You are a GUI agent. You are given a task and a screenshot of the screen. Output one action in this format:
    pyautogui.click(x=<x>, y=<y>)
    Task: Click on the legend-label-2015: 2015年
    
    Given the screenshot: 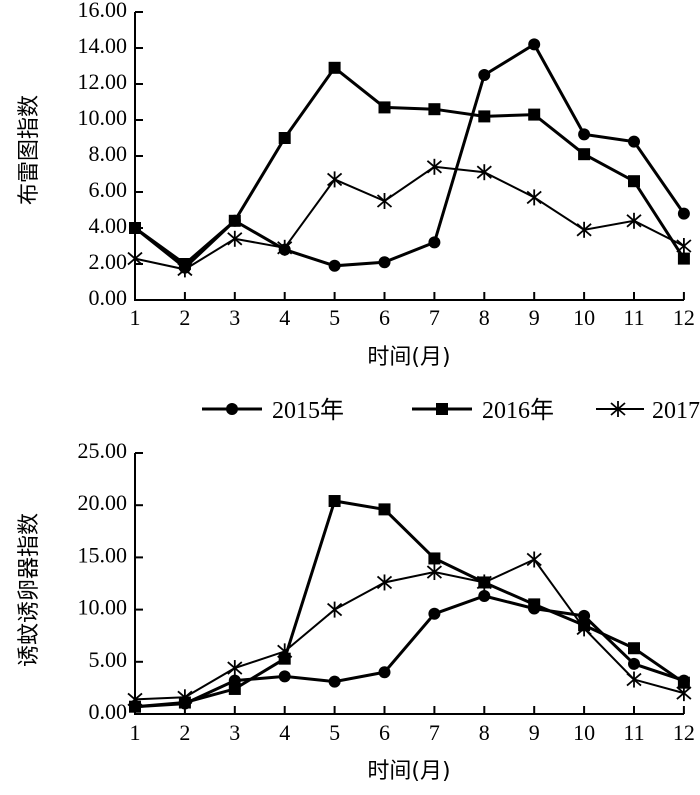 What is the action you would take?
    pyautogui.click(x=308, y=410)
    